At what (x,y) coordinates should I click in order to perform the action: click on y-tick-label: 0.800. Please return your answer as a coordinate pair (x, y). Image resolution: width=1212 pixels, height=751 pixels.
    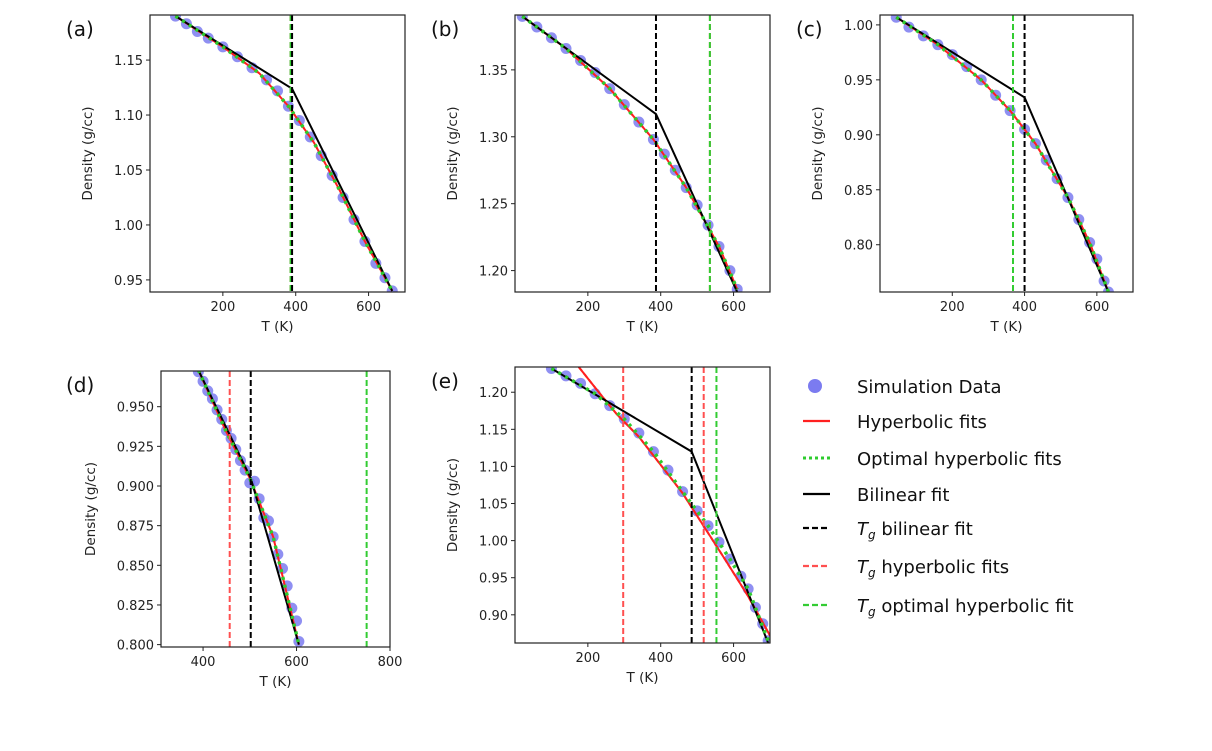
    Looking at the image, I should click on (135, 646).